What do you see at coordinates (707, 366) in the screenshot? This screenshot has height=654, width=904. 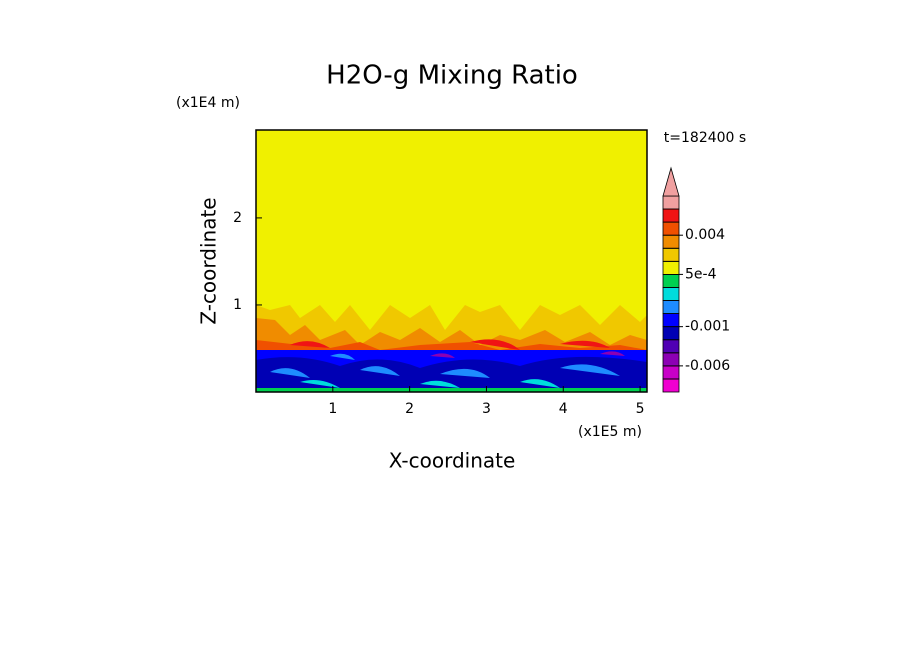 I see `colorbar-label: -0.006` at bounding box center [707, 366].